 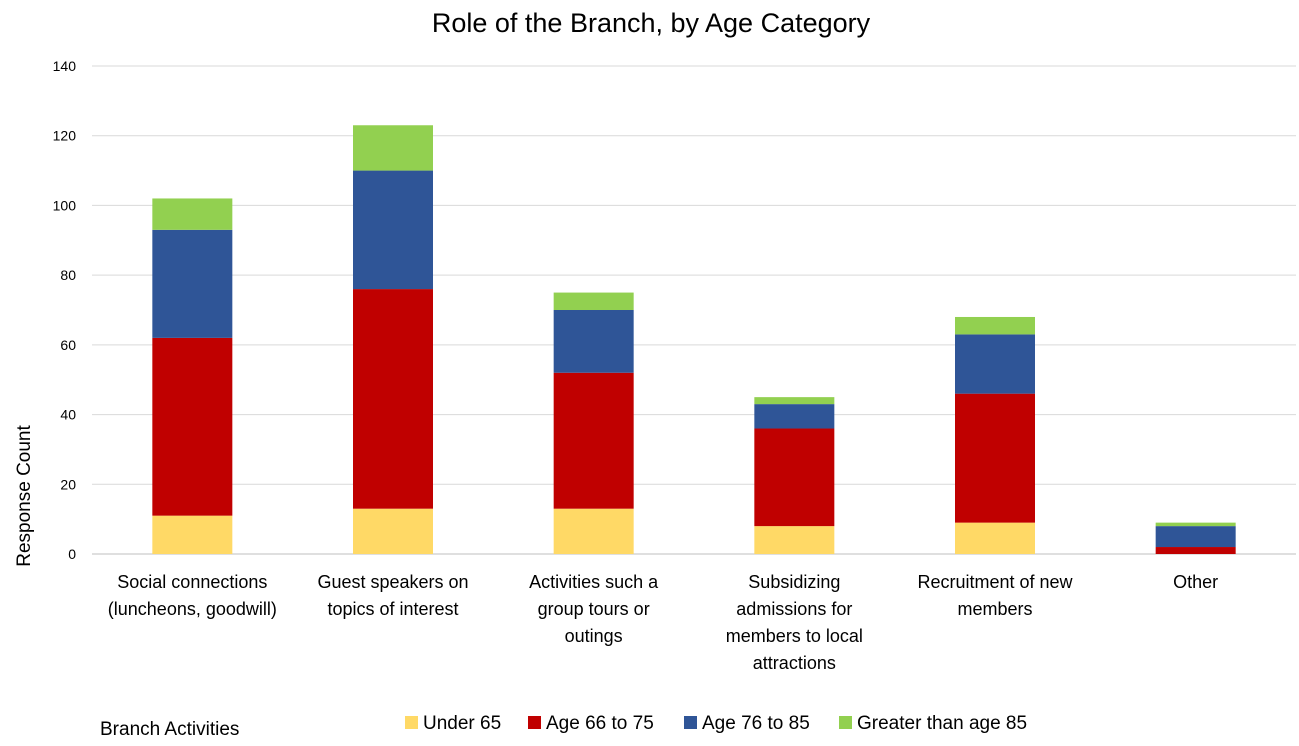 I want to click on x-tick-label: Guest speakers on topics of interest, so click(x=392, y=595).